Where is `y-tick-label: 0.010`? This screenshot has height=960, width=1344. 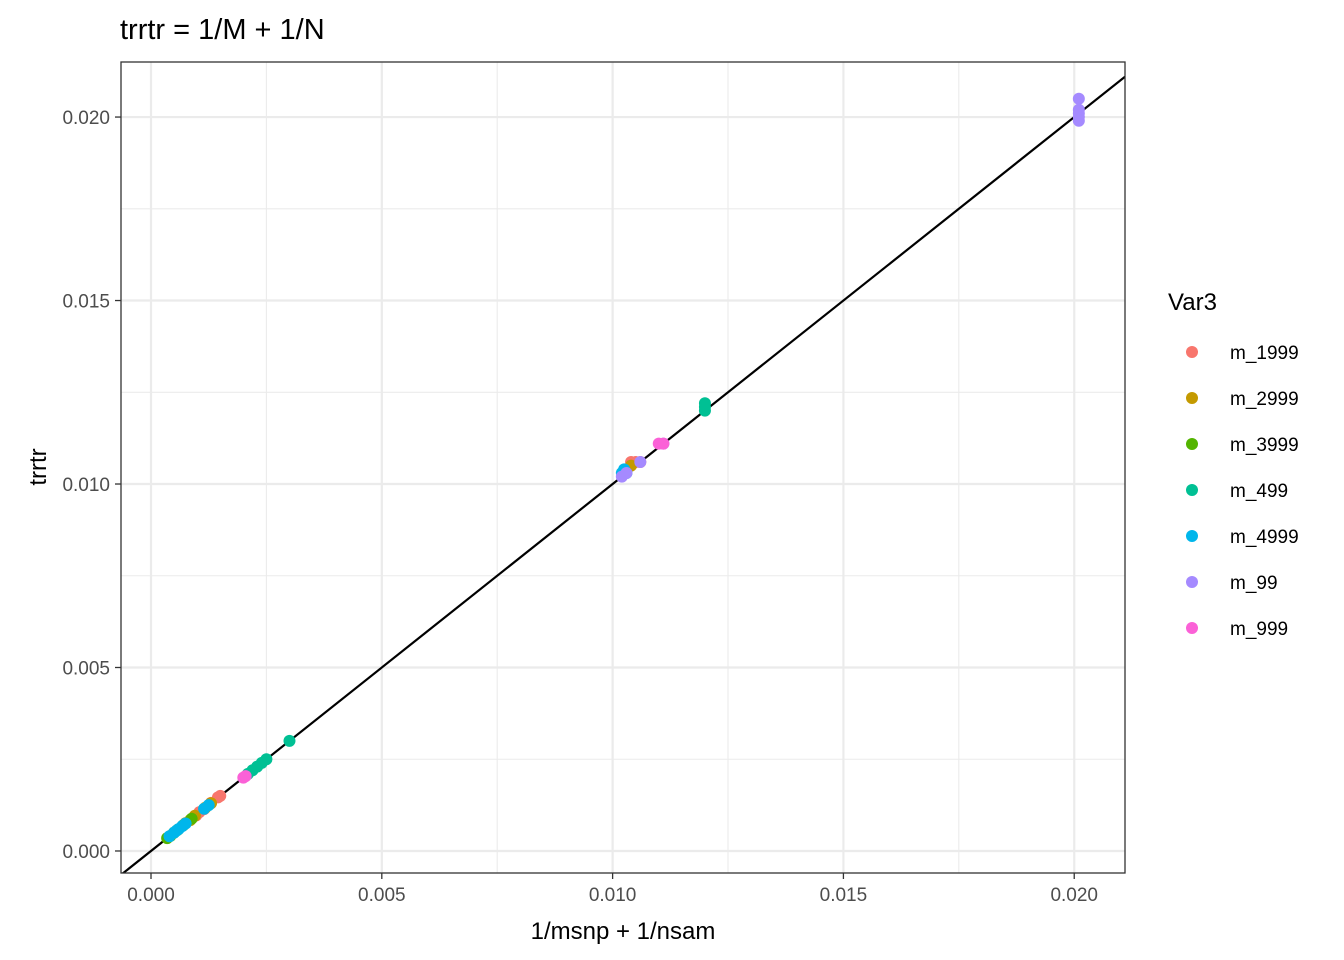
y-tick-label: 0.010 is located at coordinates (86, 485).